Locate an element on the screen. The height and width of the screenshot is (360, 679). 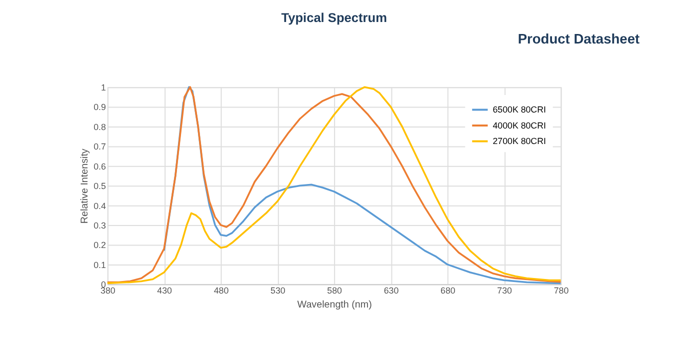
y-tick-label: 0.2 is located at coordinates (100, 245).